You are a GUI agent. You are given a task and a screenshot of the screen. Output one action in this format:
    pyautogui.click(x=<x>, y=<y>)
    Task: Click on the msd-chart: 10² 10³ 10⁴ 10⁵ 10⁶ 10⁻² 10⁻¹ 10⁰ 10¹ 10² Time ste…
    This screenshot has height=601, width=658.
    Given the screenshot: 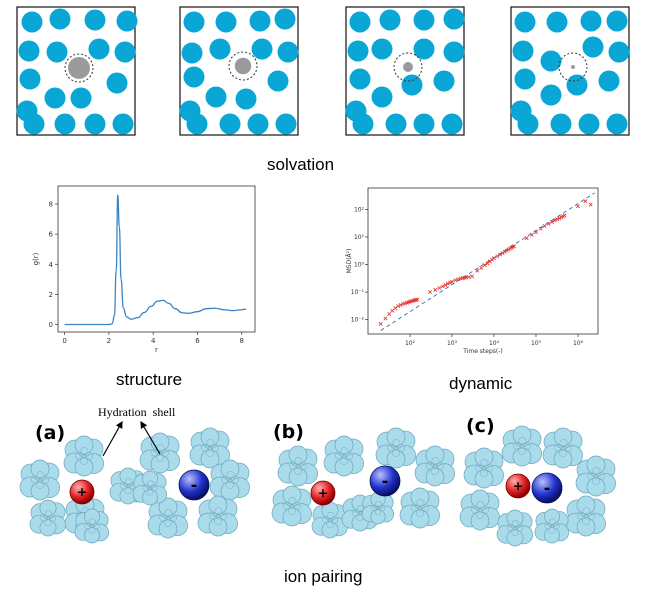 What is the action you would take?
    pyautogui.click(x=472, y=271)
    